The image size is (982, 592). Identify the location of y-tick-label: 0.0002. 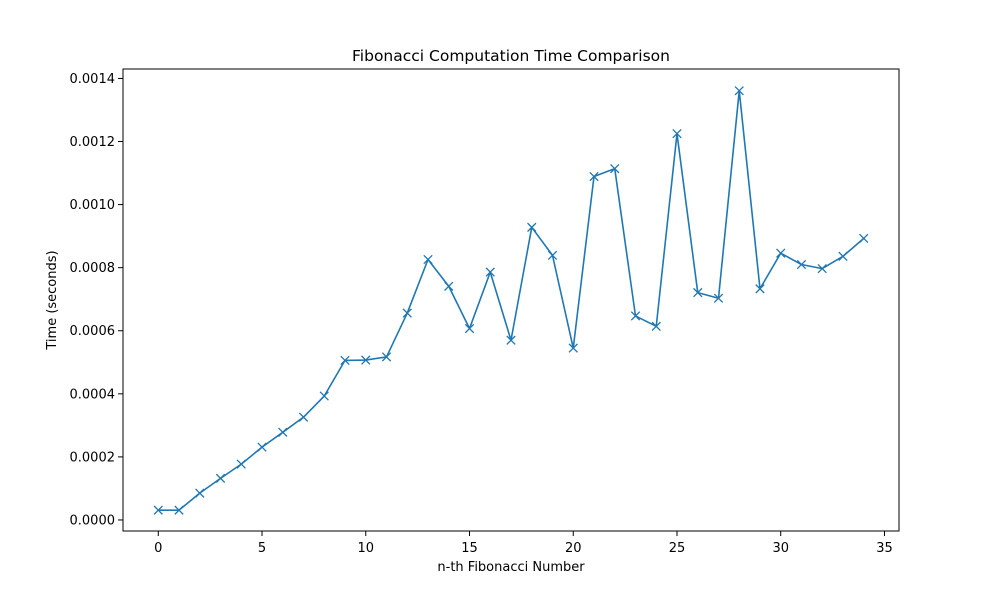
(93, 457).